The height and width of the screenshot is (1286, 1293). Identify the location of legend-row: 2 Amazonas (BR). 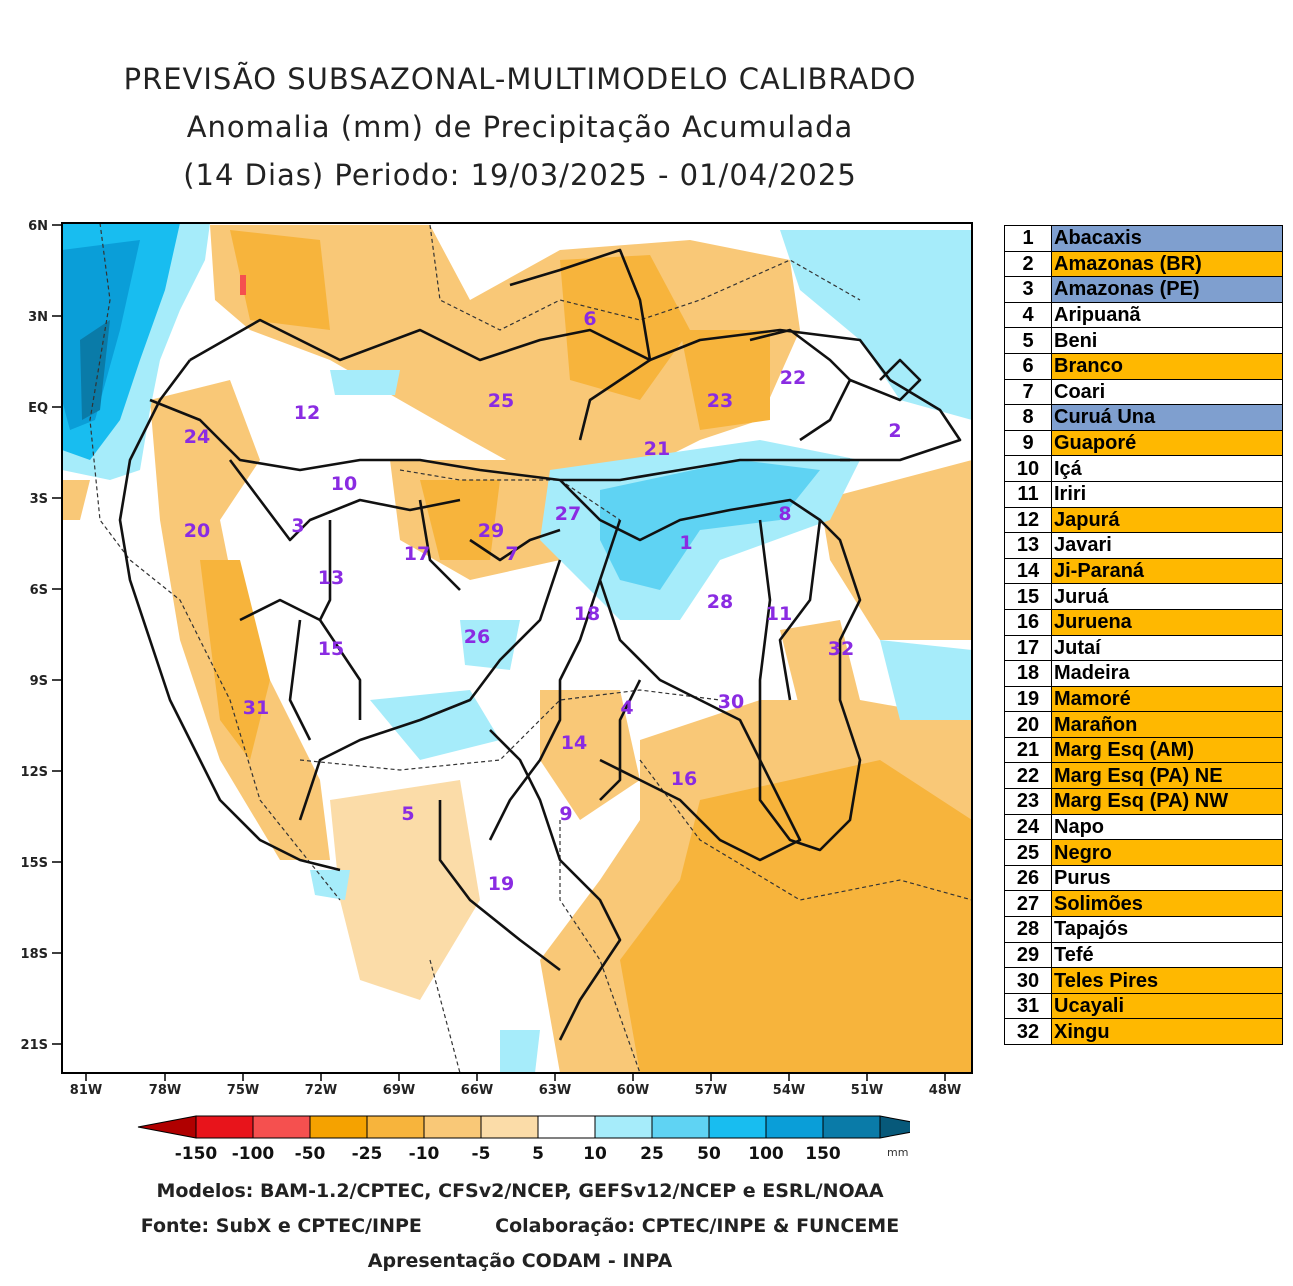
(1143, 264).